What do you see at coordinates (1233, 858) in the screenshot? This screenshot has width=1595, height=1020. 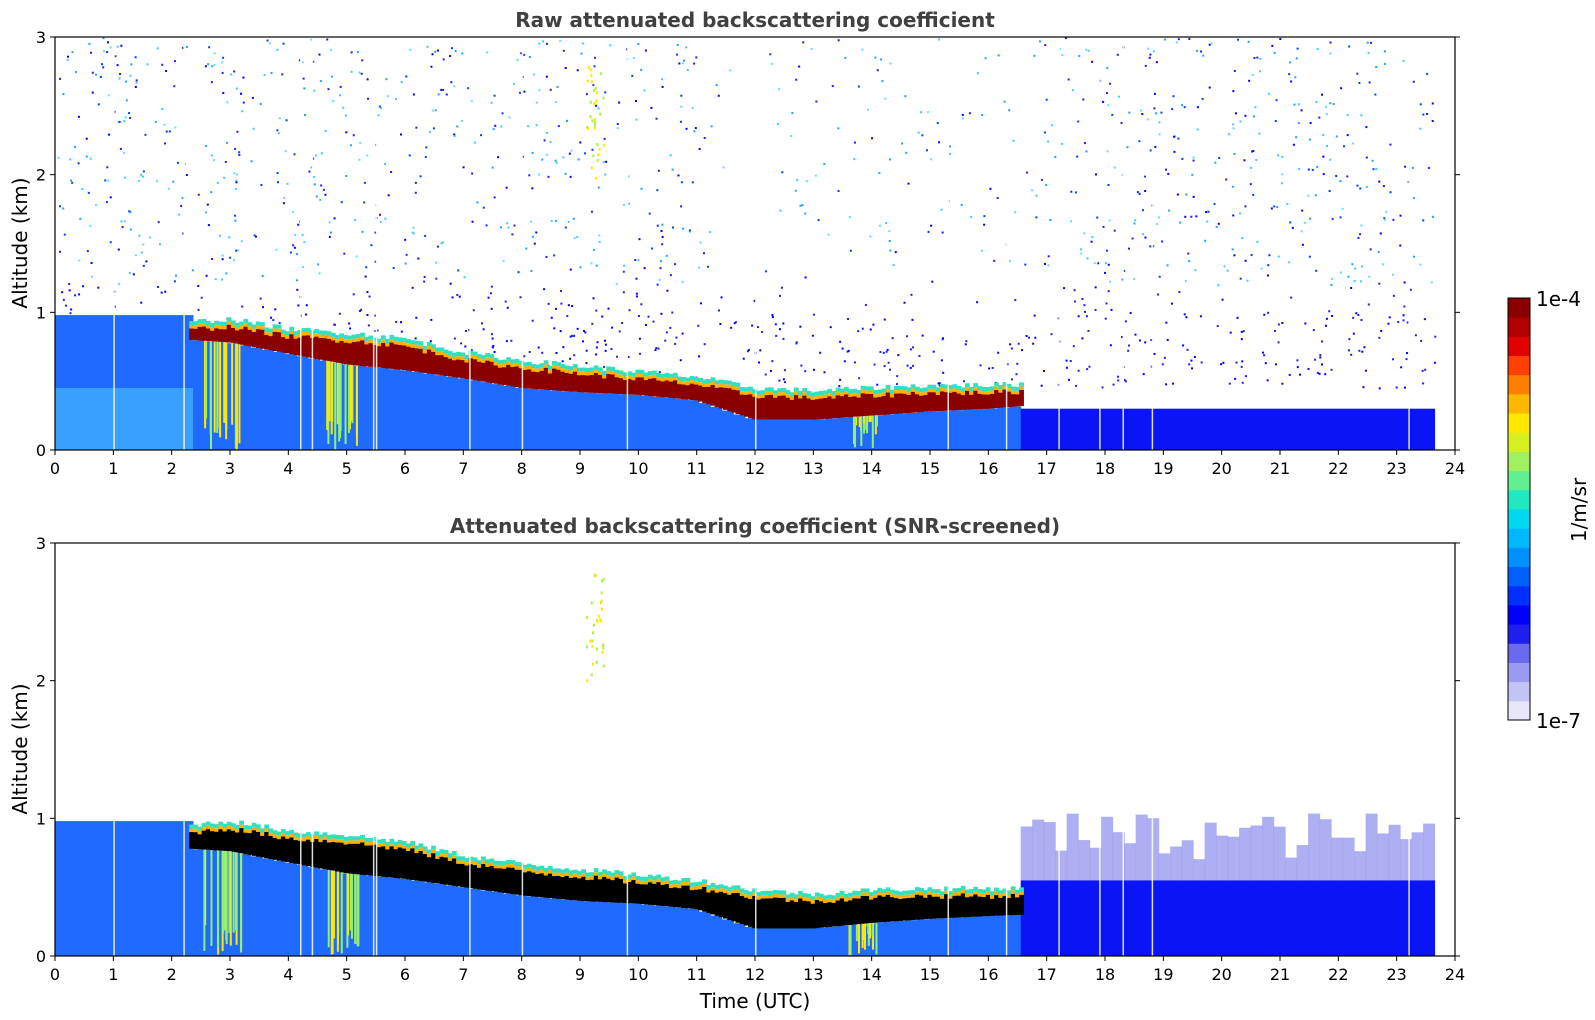 I see `faint-aerosol-column` at bounding box center [1233, 858].